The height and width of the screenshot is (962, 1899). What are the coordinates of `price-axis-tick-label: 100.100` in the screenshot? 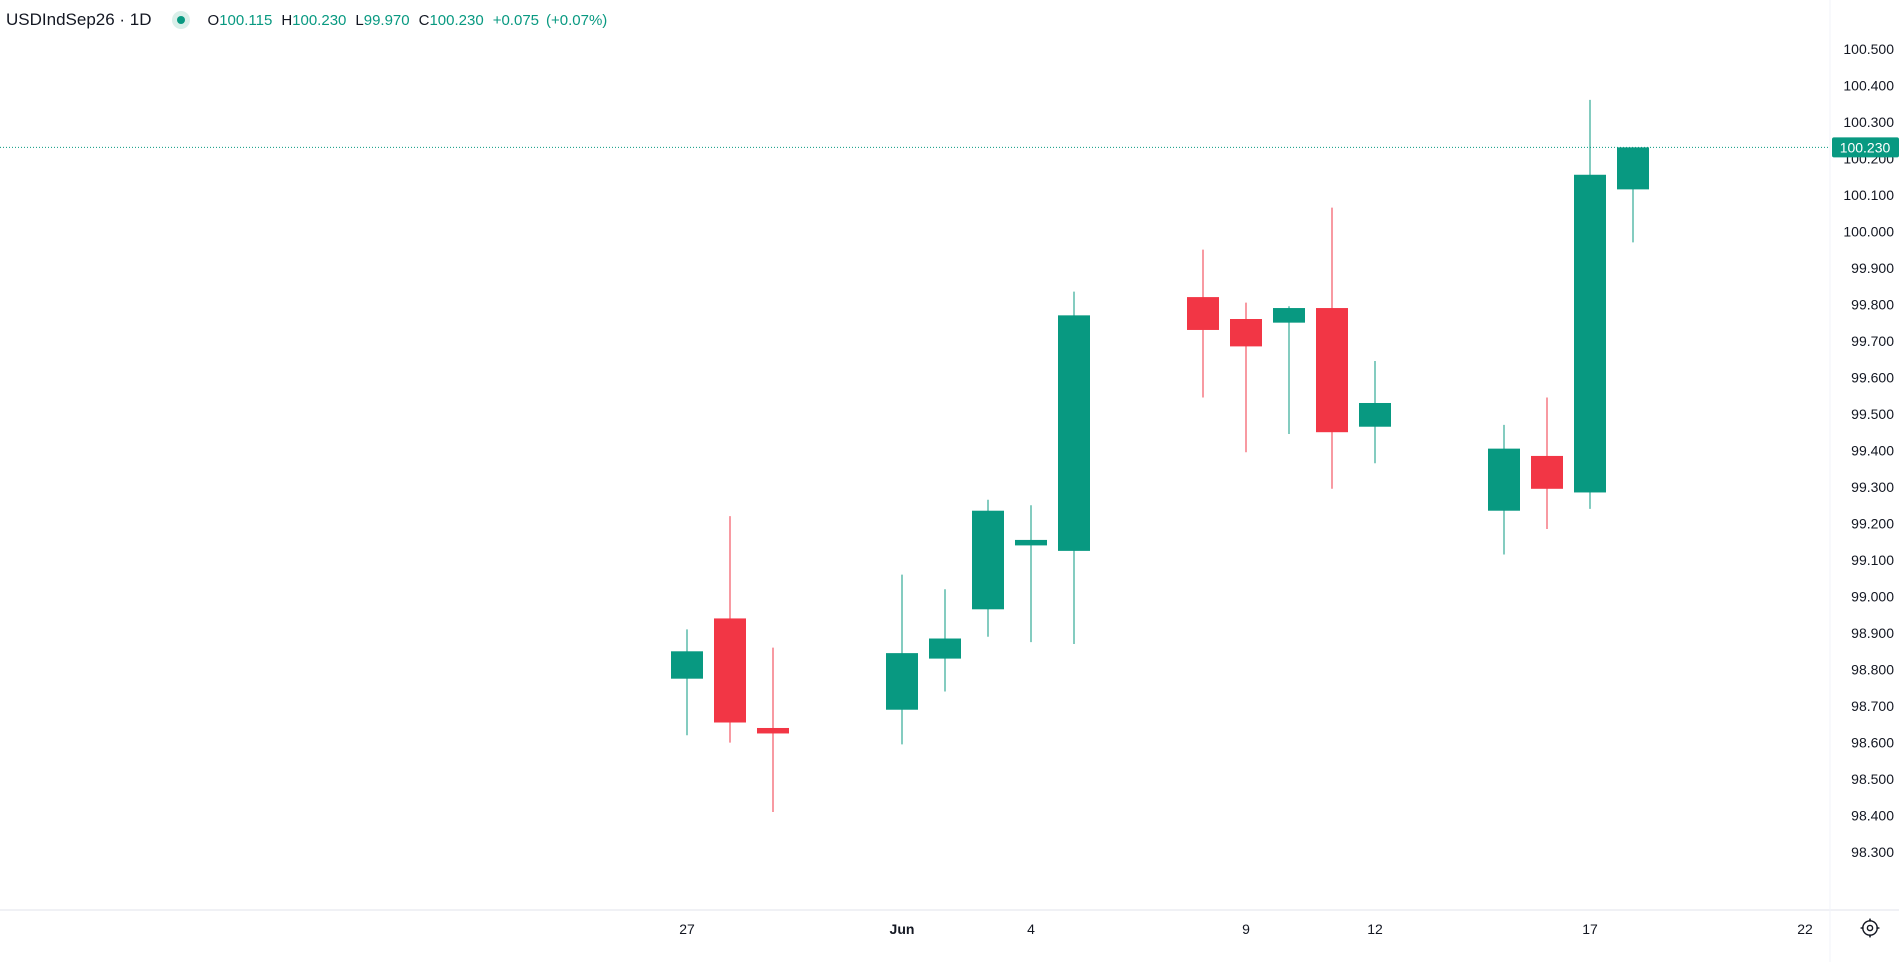 It's located at (1868, 195).